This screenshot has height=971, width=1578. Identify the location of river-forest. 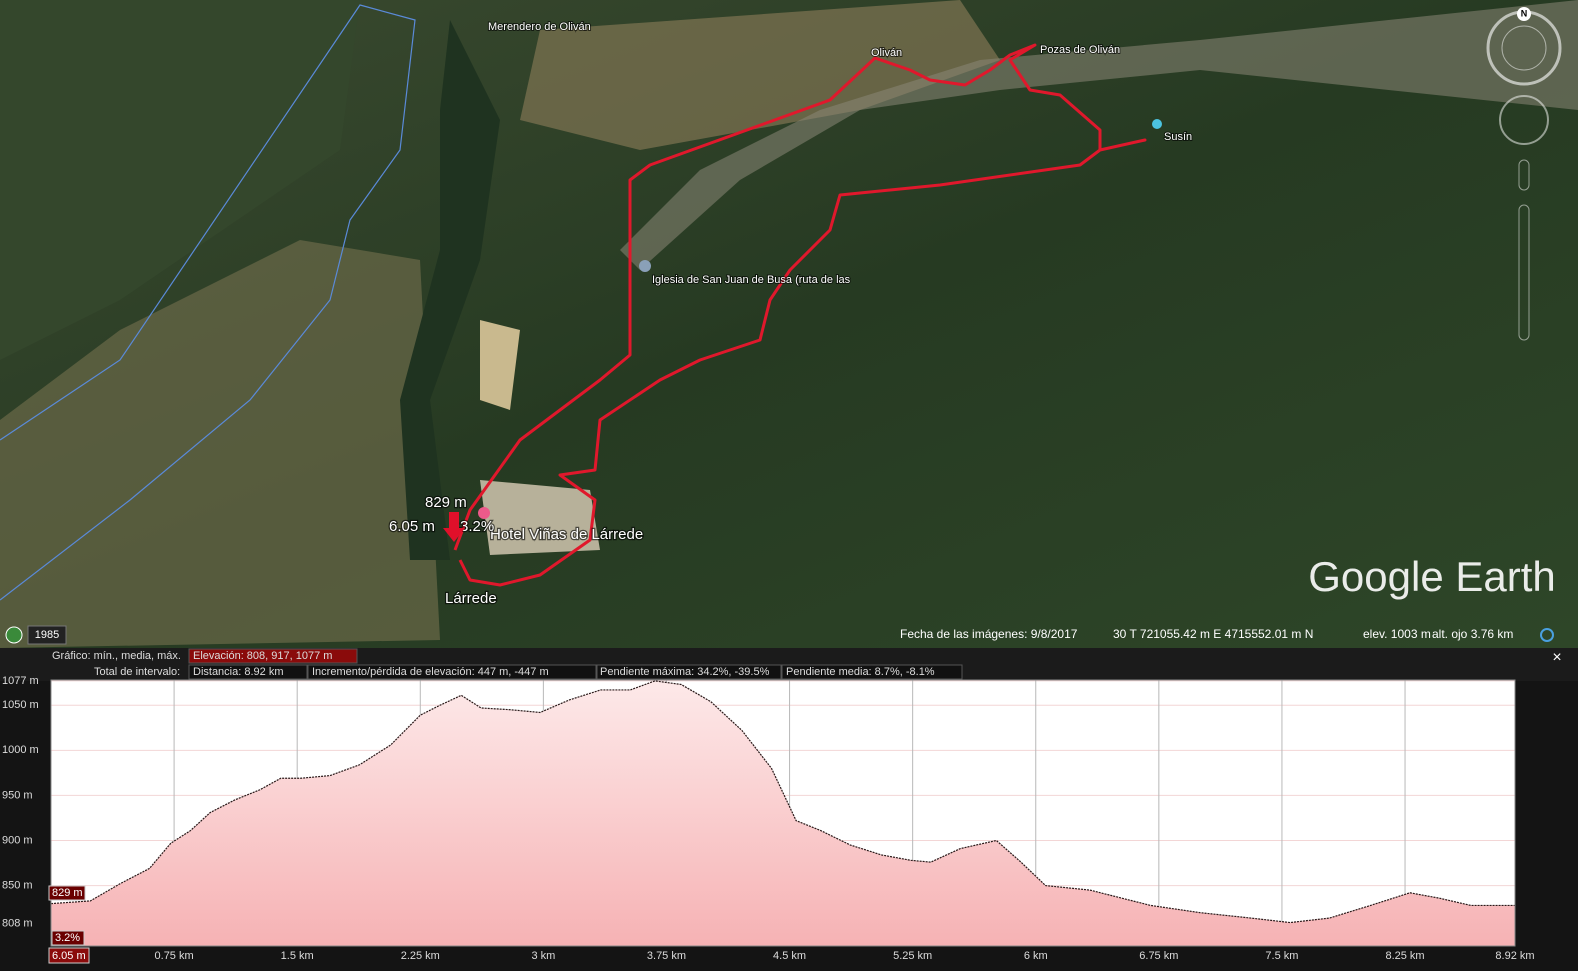
(450, 290).